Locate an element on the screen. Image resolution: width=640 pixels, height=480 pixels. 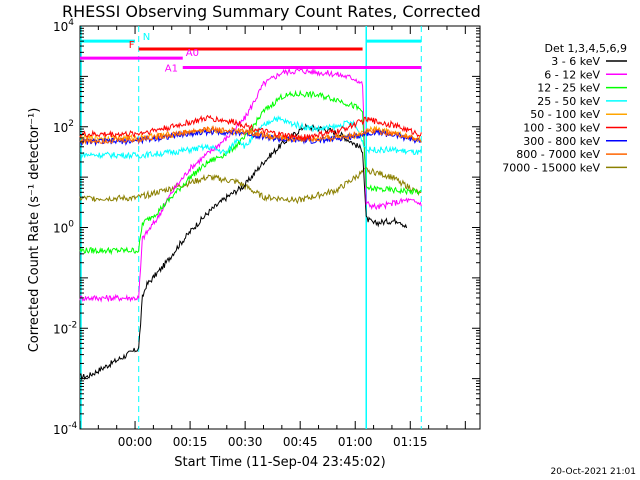
legend-label: 800 - 7000 keV is located at coordinates (558, 154).